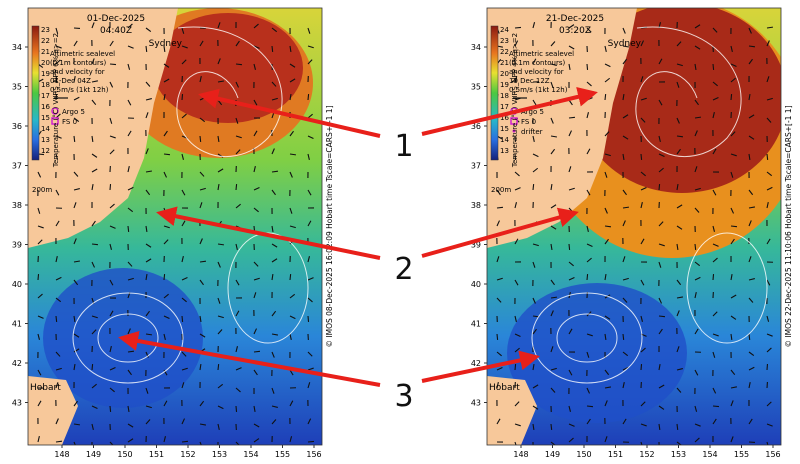  What do you see at coordinates (45, 140) in the screenshot?
I see `colorbar-tick-label: 13` at bounding box center [45, 140].